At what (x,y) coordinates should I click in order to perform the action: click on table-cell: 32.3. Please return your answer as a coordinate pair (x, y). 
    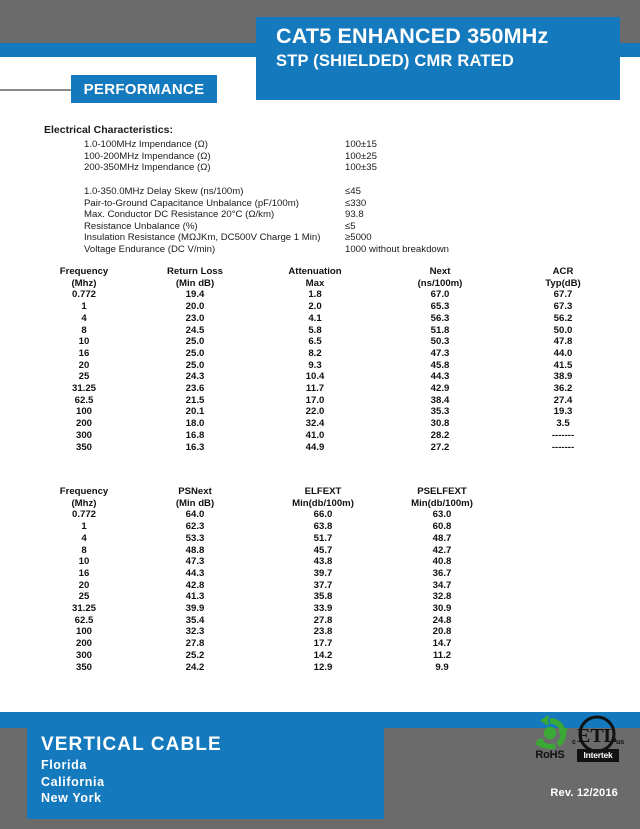
    Looking at the image, I should click on (195, 632).